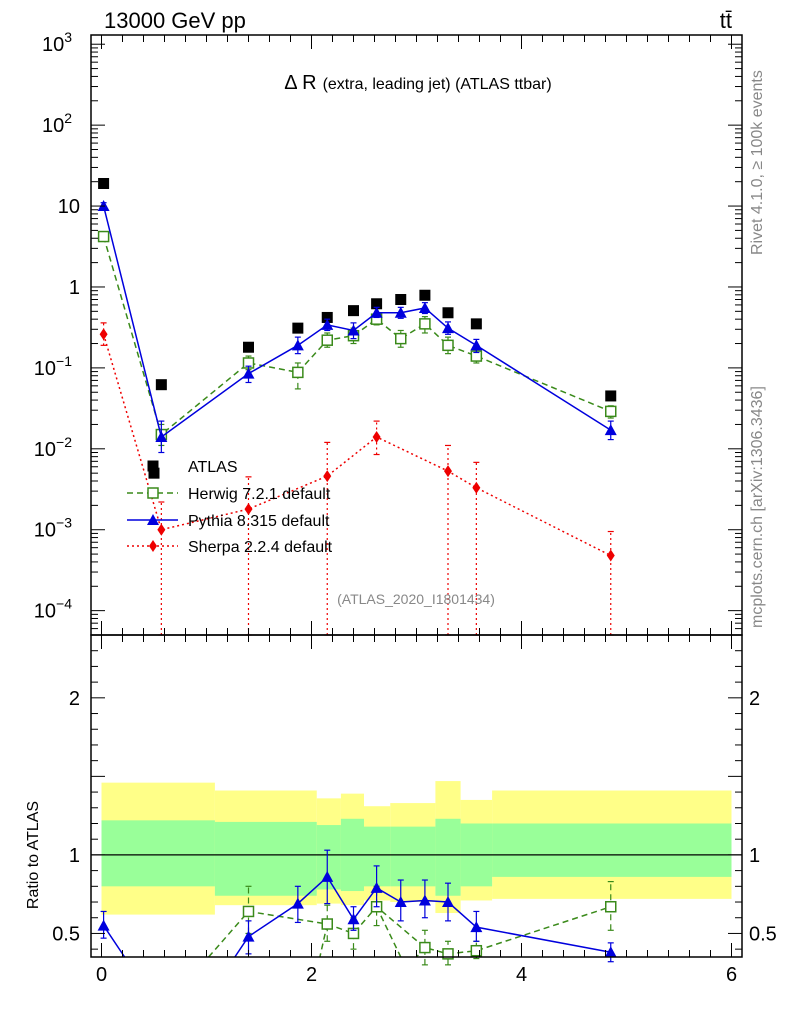 The height and width of the screenshot is (1024, 786). What do you see at coordinates (153, 546) in the screenshot?
I see `legend-sherpa-marker` at bounding box center [153, 546].